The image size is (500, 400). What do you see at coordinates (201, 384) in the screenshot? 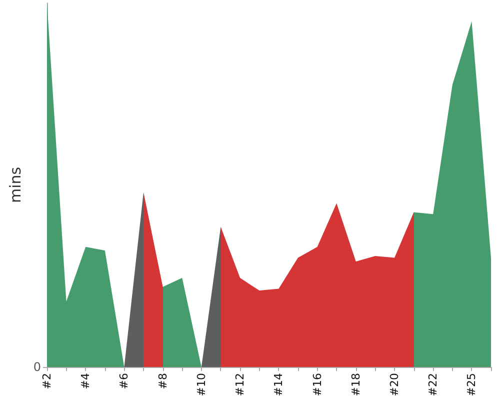
I see `x-tick-label: #10` at bounding box center [201, 384].